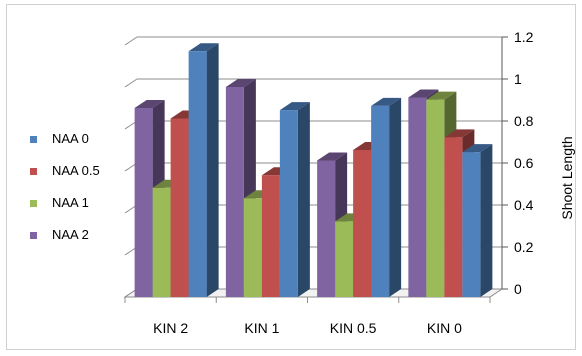 The height and width of the screenshot is (356, 582). What do you see at coordinates (76, 170) in the screenshot?
I see `legend-label: NAA 0.5` at bounding box center [76, 170].